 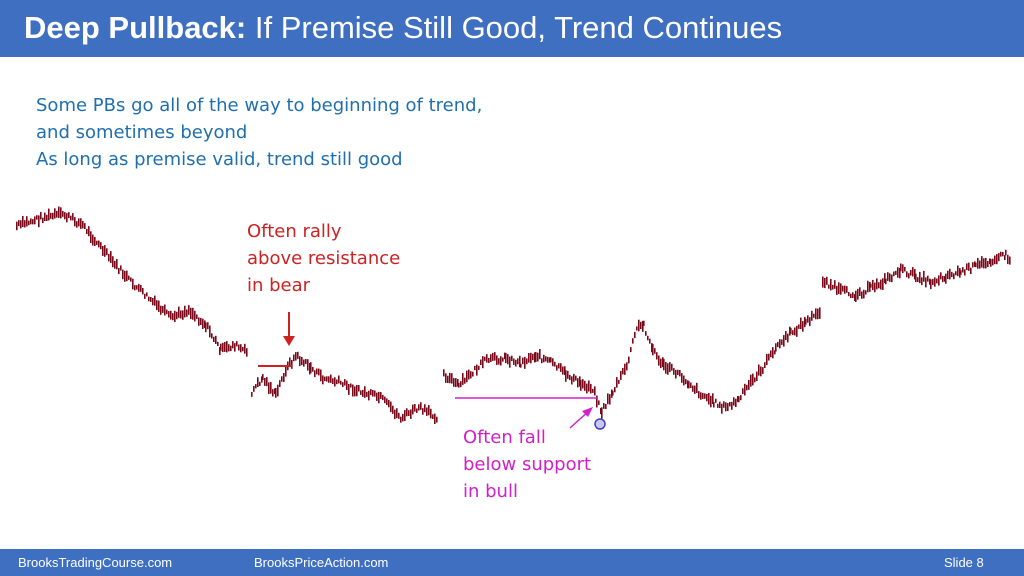 I want to click on support-annotation: Often fall below support in bull, so click(x=527, y=464).